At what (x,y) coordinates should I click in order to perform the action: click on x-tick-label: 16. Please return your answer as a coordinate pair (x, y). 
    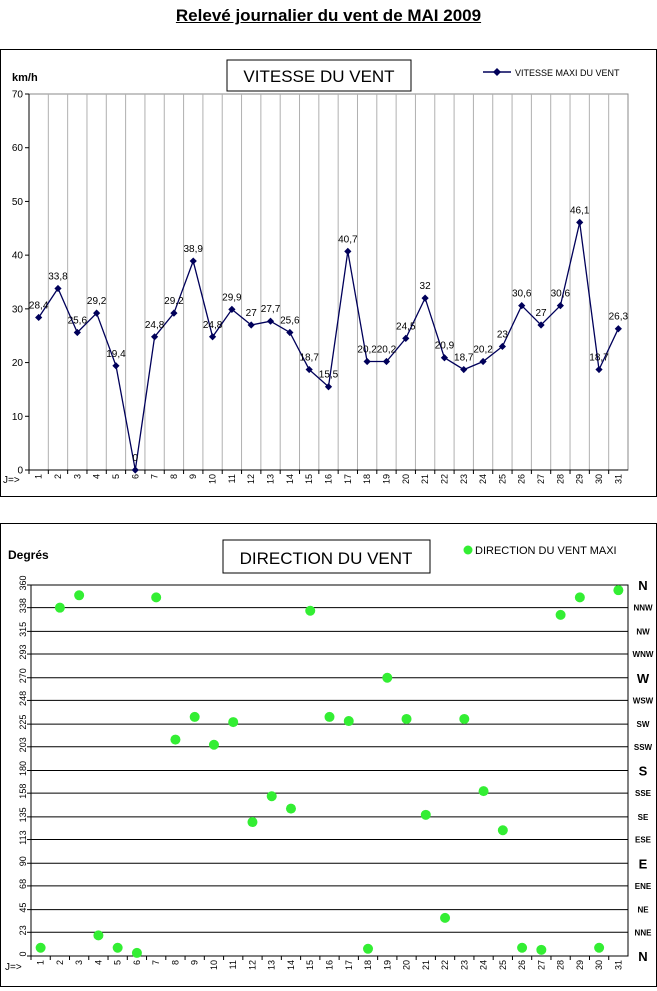
    Looking at the image, I should click on (330, 965).